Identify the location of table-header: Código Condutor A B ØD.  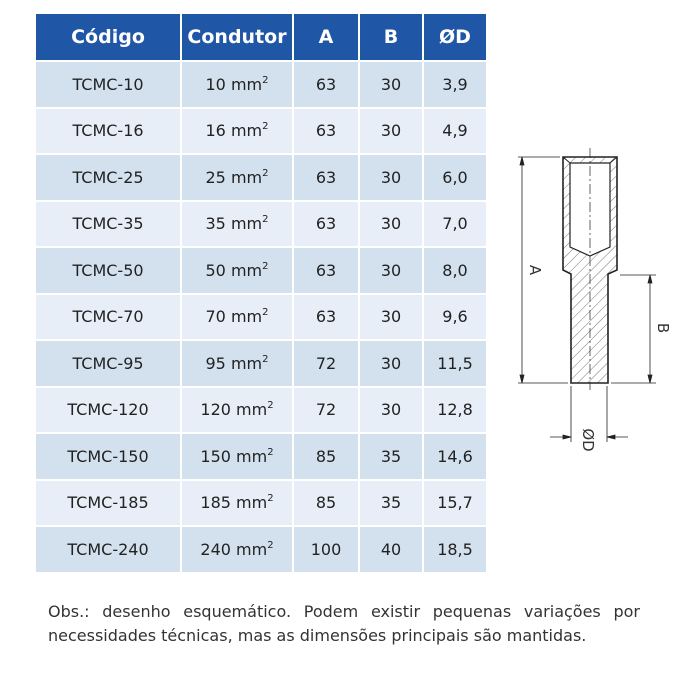
(261, 37).